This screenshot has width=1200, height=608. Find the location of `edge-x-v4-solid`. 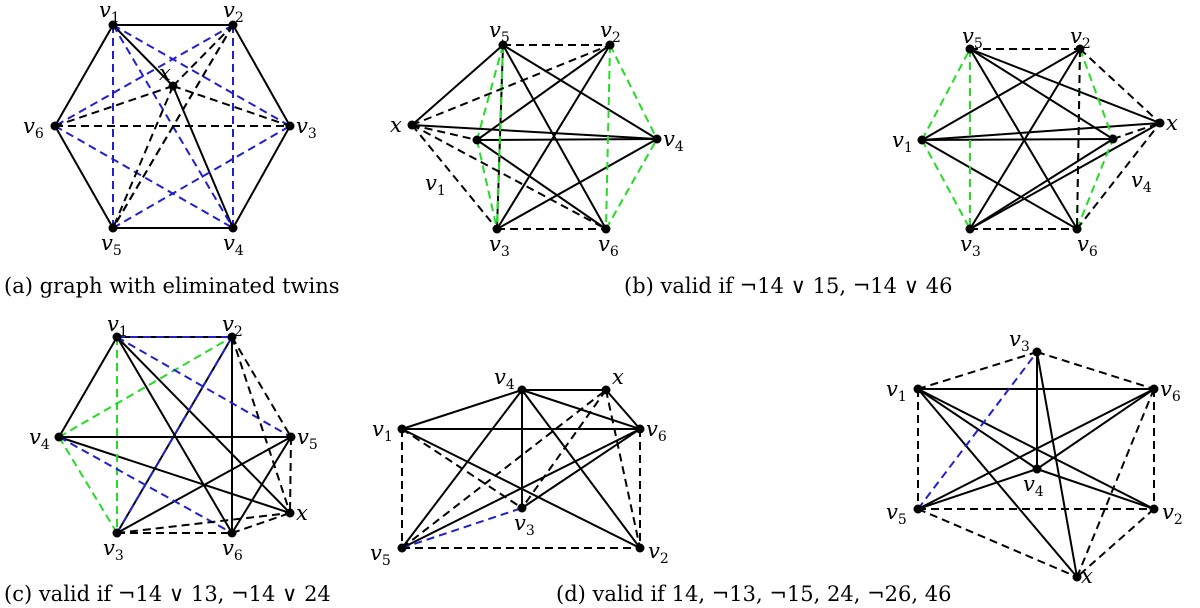

edge-x-v4-solid is located at coordinates (534, 132).